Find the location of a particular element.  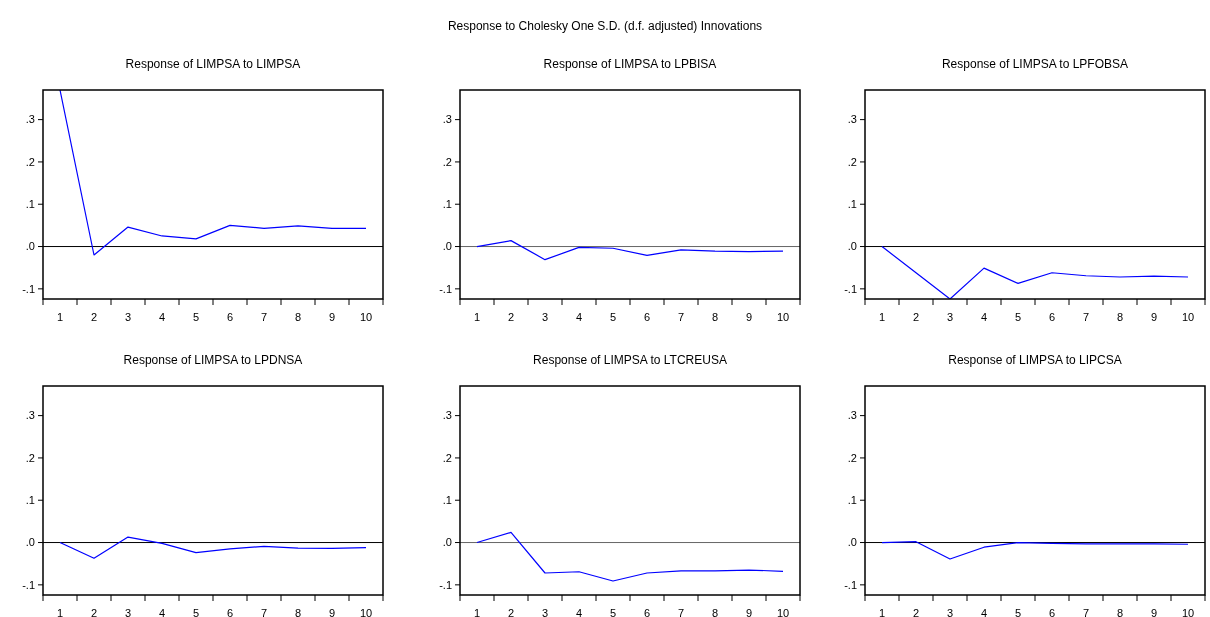

chart-title: Response of LIMPSA to LPBISA is located at coordinates (630, 64).